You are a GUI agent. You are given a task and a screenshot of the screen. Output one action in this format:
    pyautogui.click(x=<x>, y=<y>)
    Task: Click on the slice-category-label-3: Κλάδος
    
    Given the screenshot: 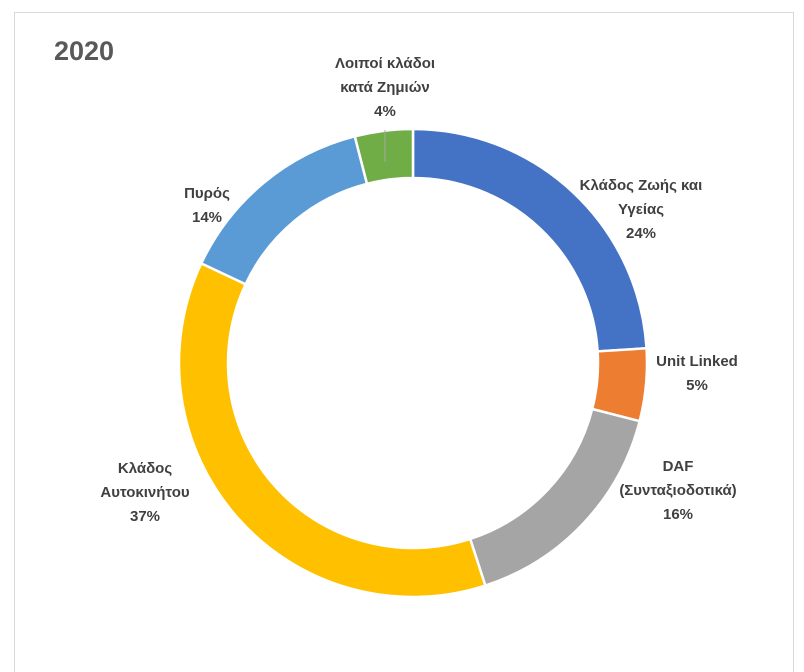 What is the action you would take?
    pyautogui.click(x=145, y=468)
    